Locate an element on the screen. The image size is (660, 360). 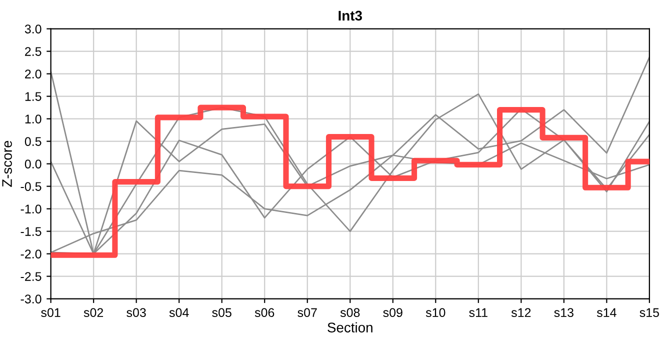
x-tick-label: s09 is located at coordinates (392, 313).